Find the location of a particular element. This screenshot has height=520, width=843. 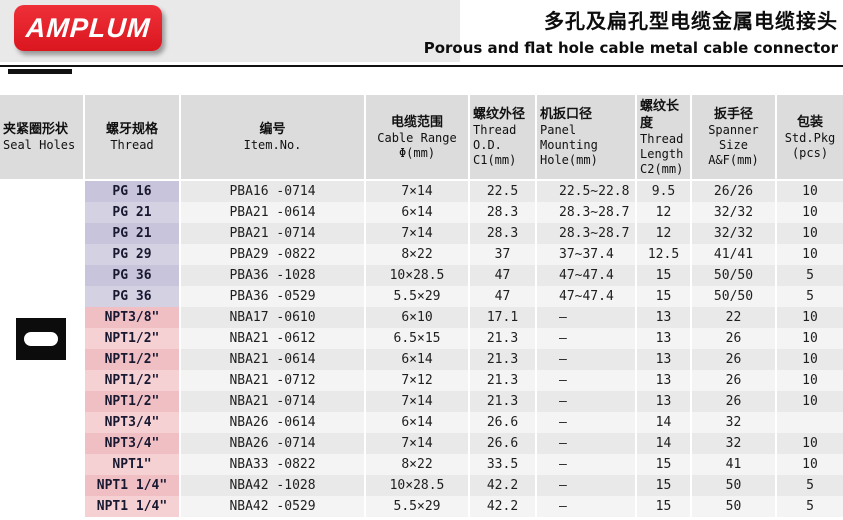

column-header-6: 机扳口径 Panel Mounting Hole(mm) is located at coordinates (586, 138).